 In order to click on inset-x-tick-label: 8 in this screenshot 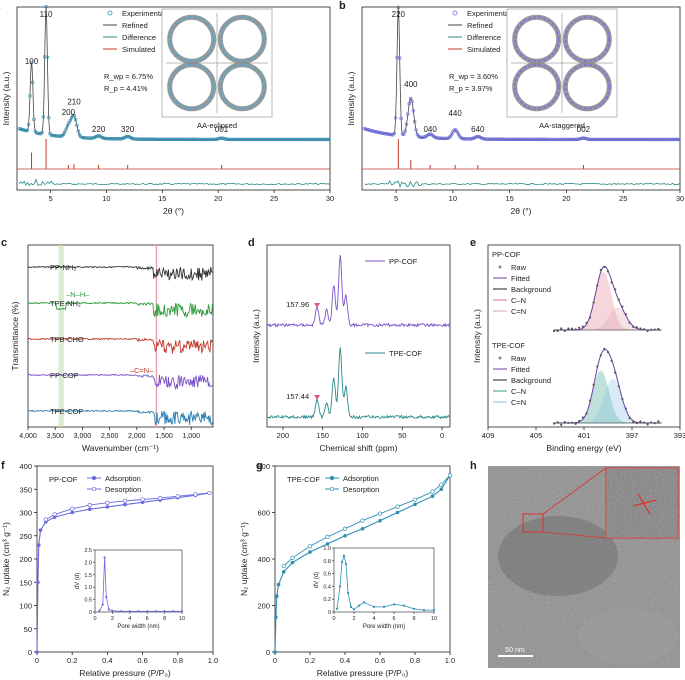, I will do `click(164, 619)`.